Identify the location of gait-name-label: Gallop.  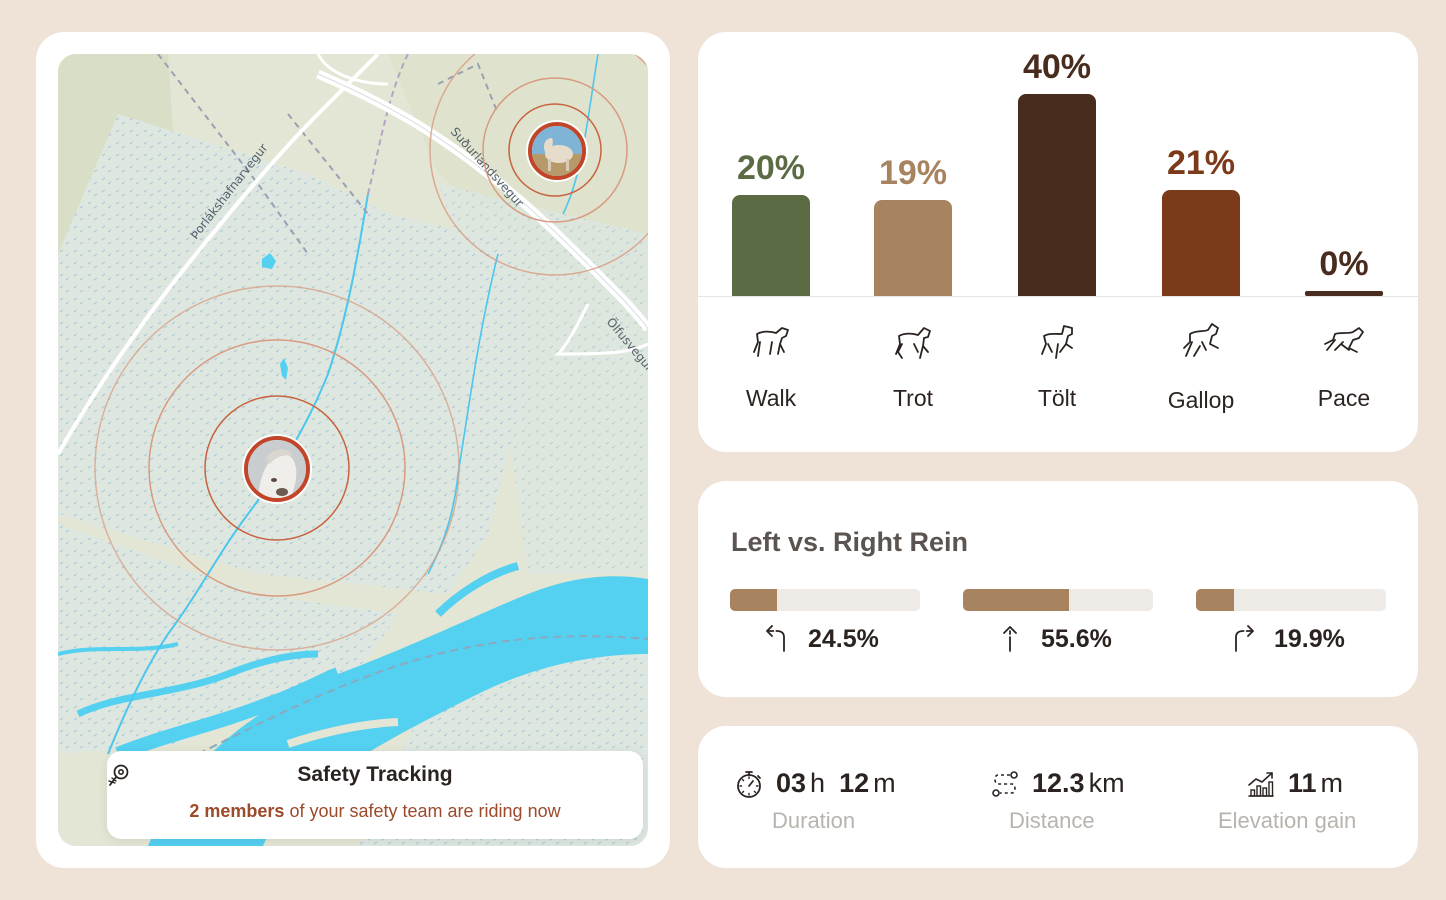
(1201, 400).